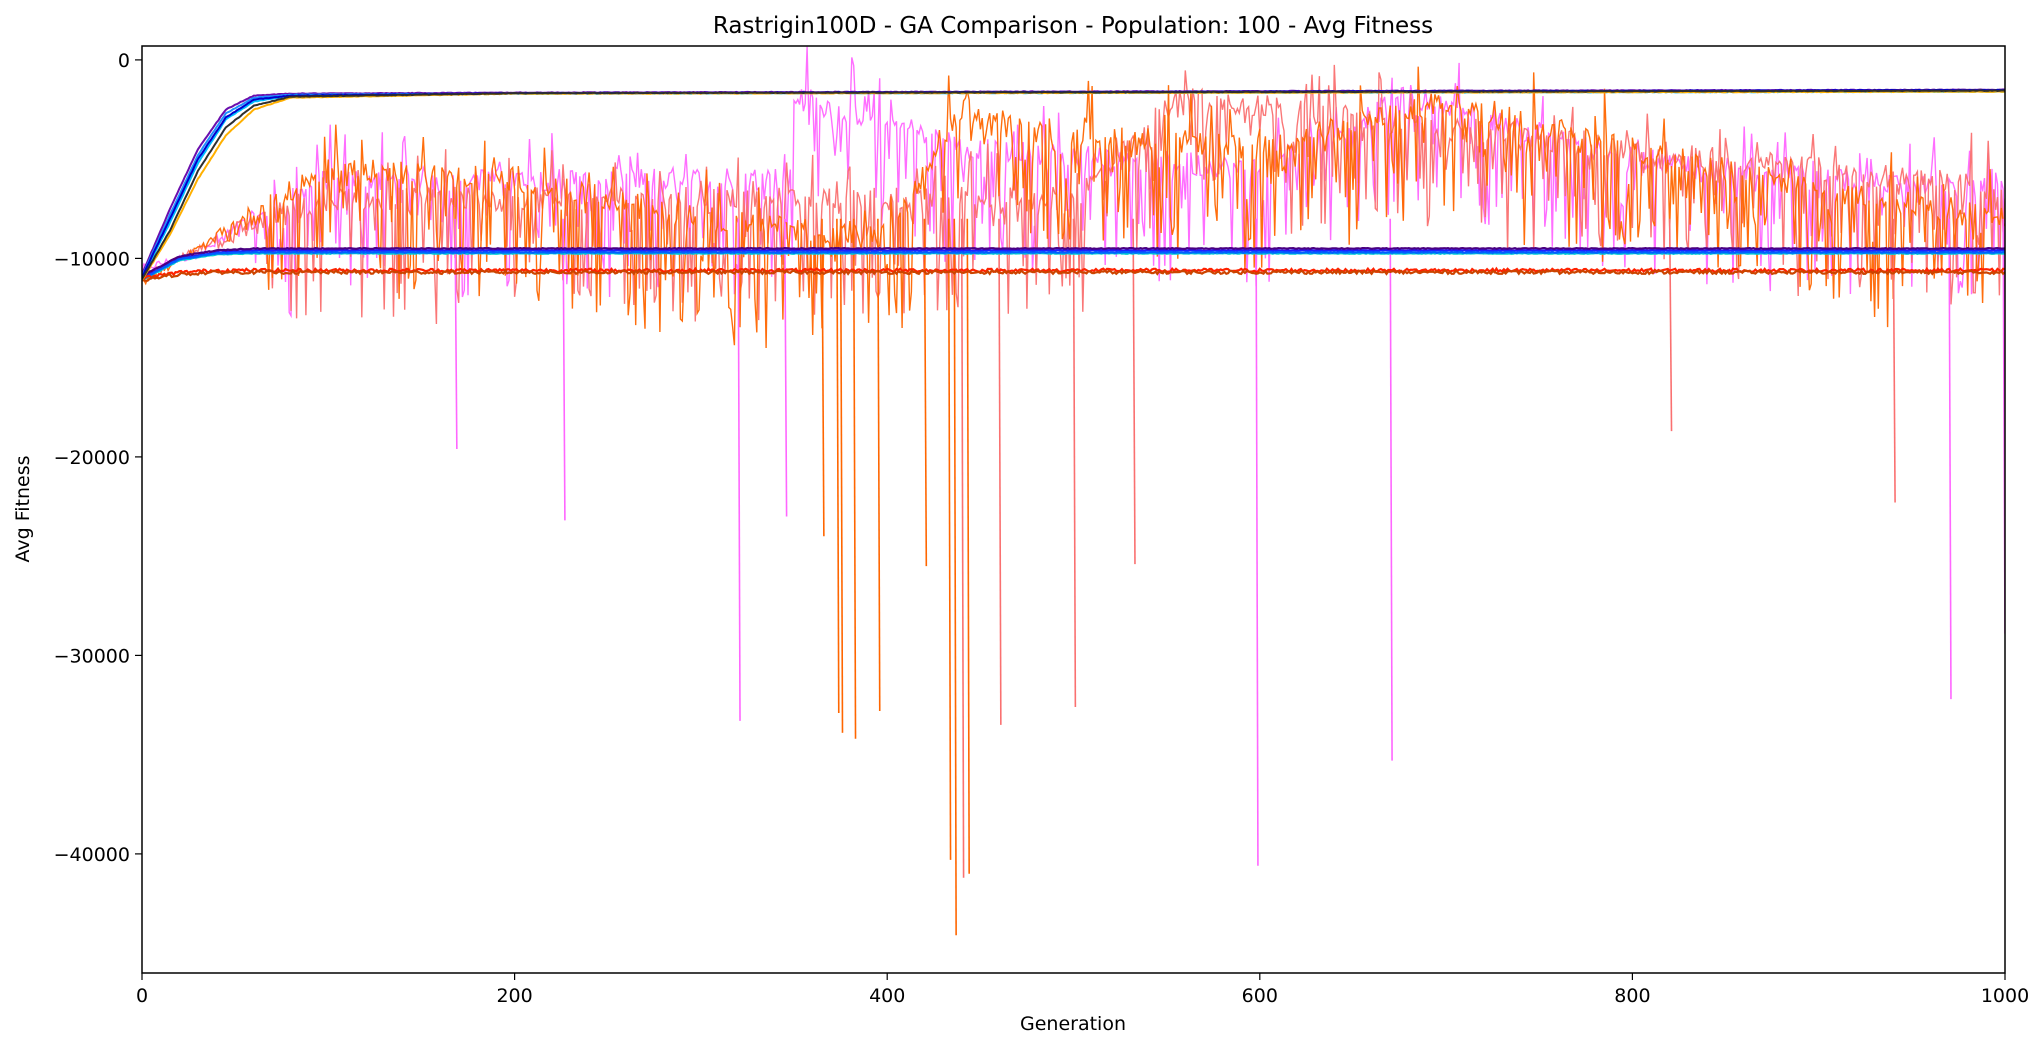 The height and width of the screenshot is (1048, 2044). Describe the element at coordinates (2005, 996) in the screenshot. I see `x-tick-label-5: 1000` at that location.